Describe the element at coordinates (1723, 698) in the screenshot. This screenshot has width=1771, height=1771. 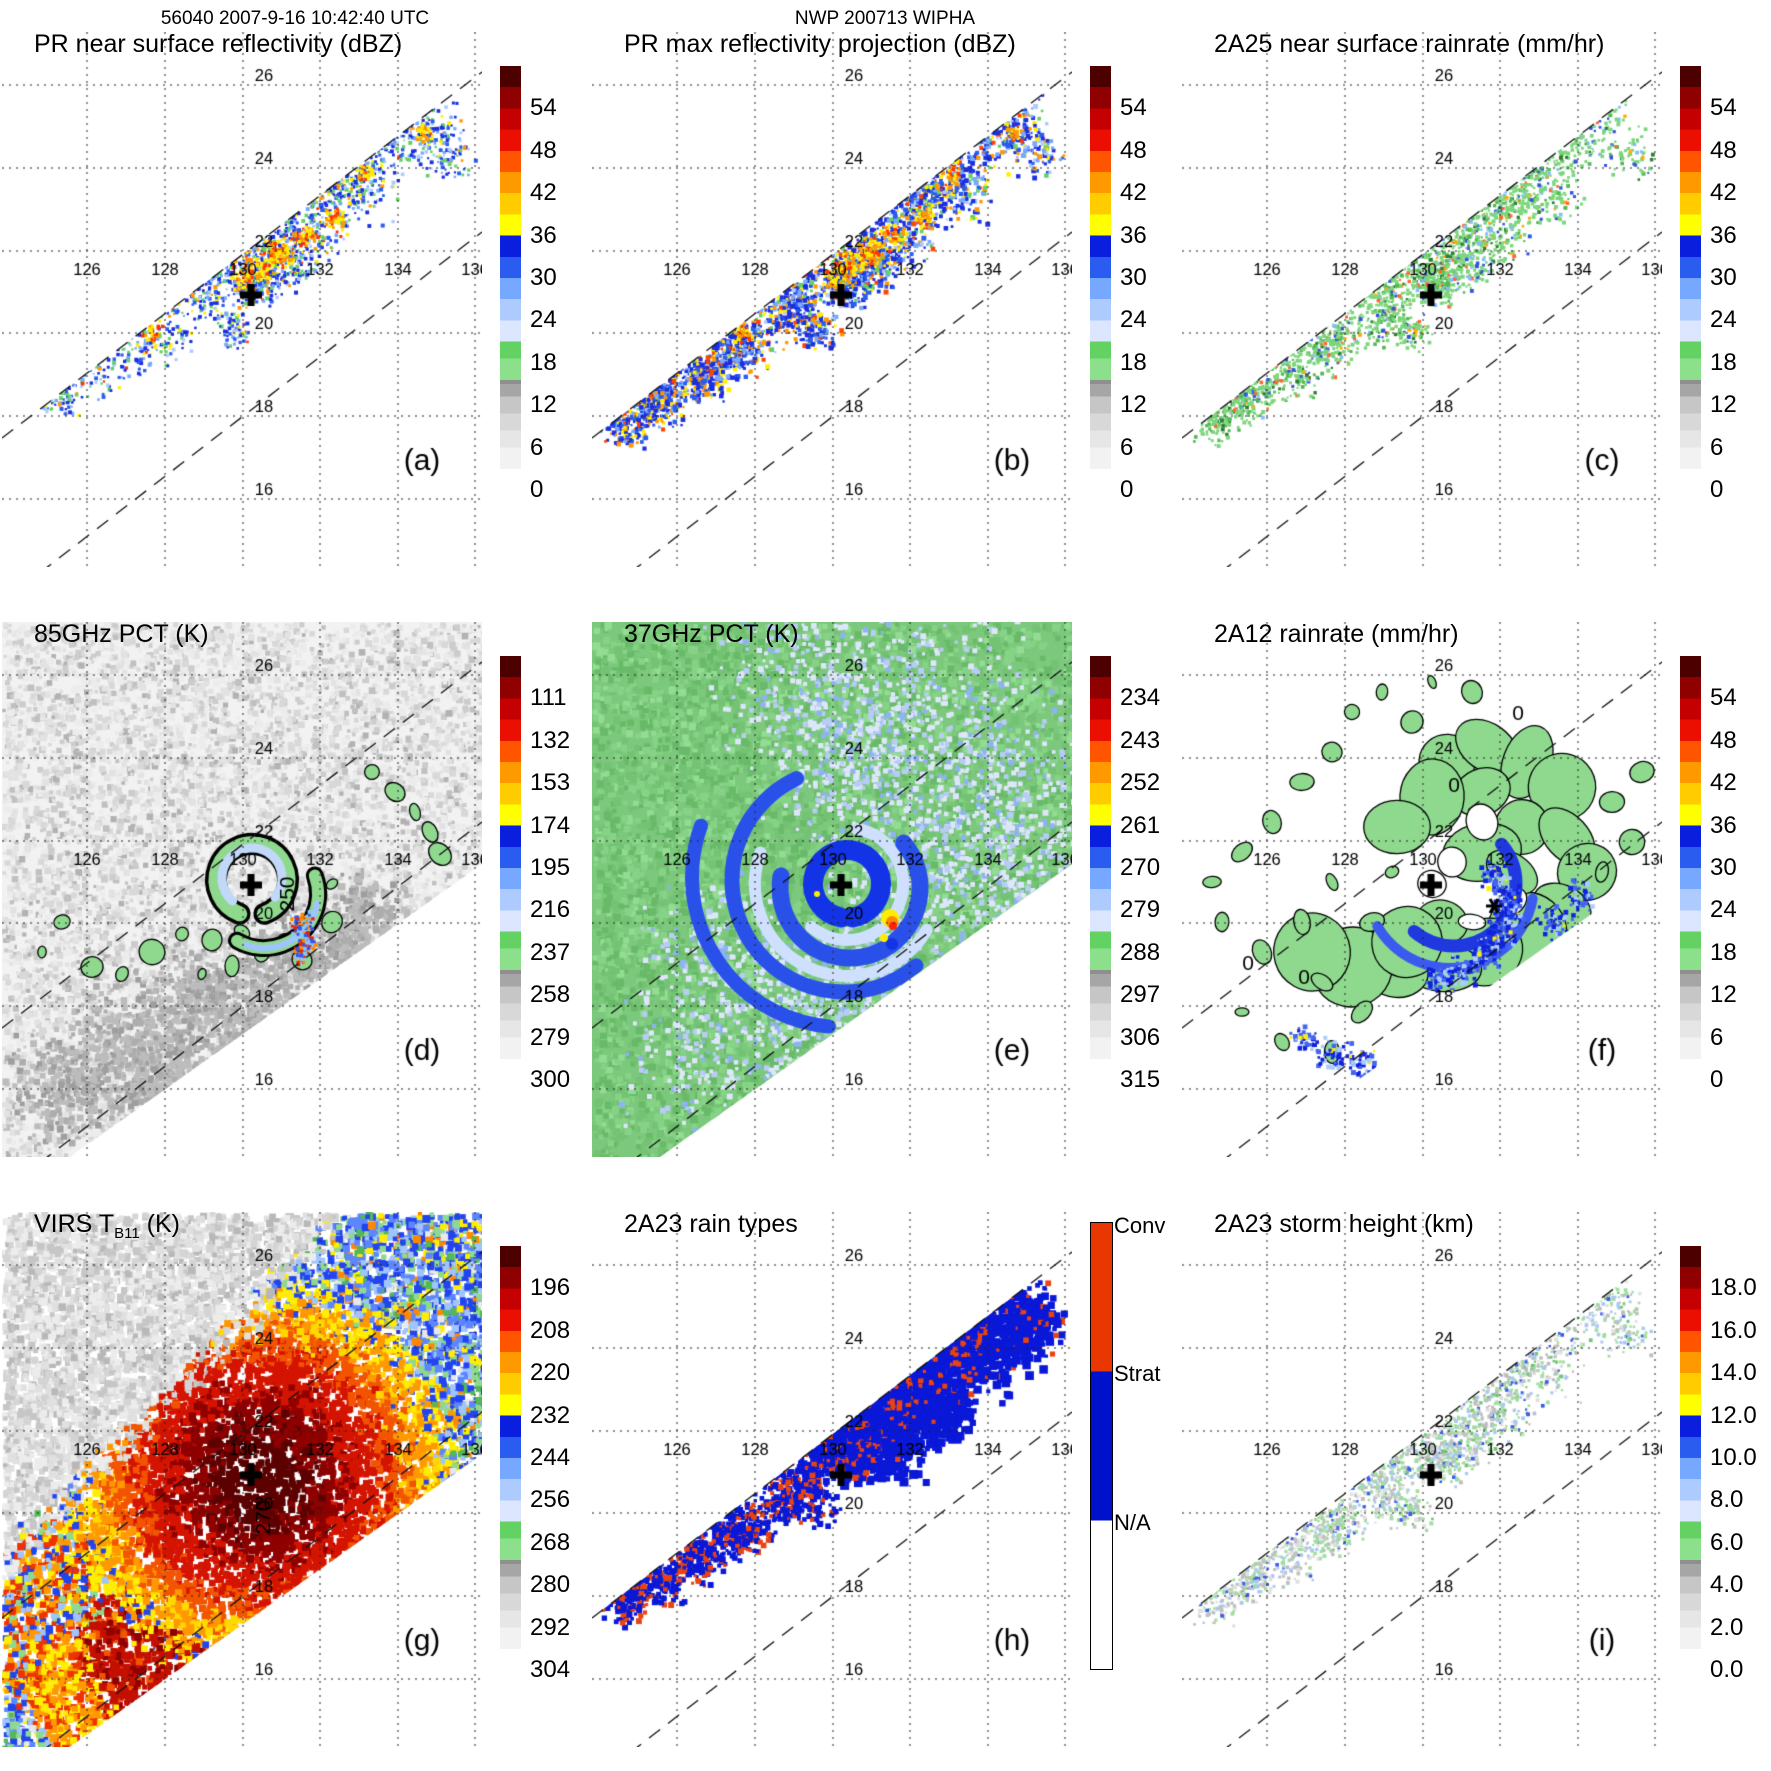
I see `colorbar-tick-f-9: 54` at that location.